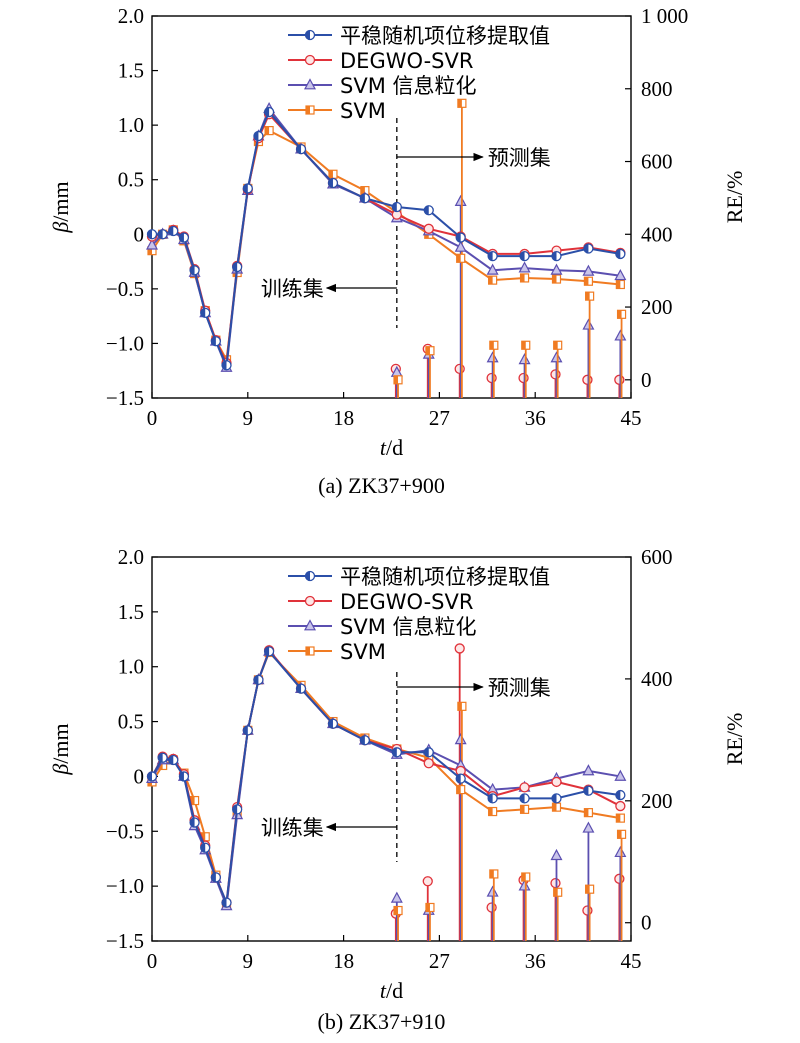 Image resolution: width=800 pixels, height=1043 pixels. I want to click on train-set-label: 训练集, so click(292, 289).